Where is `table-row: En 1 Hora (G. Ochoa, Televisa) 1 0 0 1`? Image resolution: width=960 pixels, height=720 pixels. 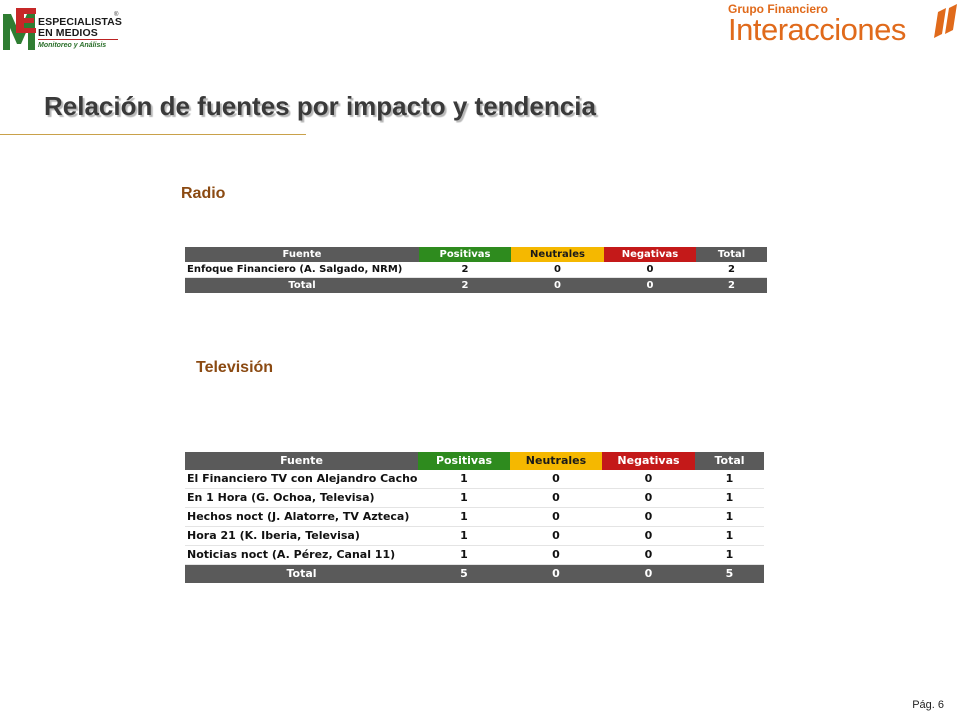
table-row: En 1 Hora (G. Ochoa, Televisa) 1 0 0 1 is located at coordinates (474, 498).